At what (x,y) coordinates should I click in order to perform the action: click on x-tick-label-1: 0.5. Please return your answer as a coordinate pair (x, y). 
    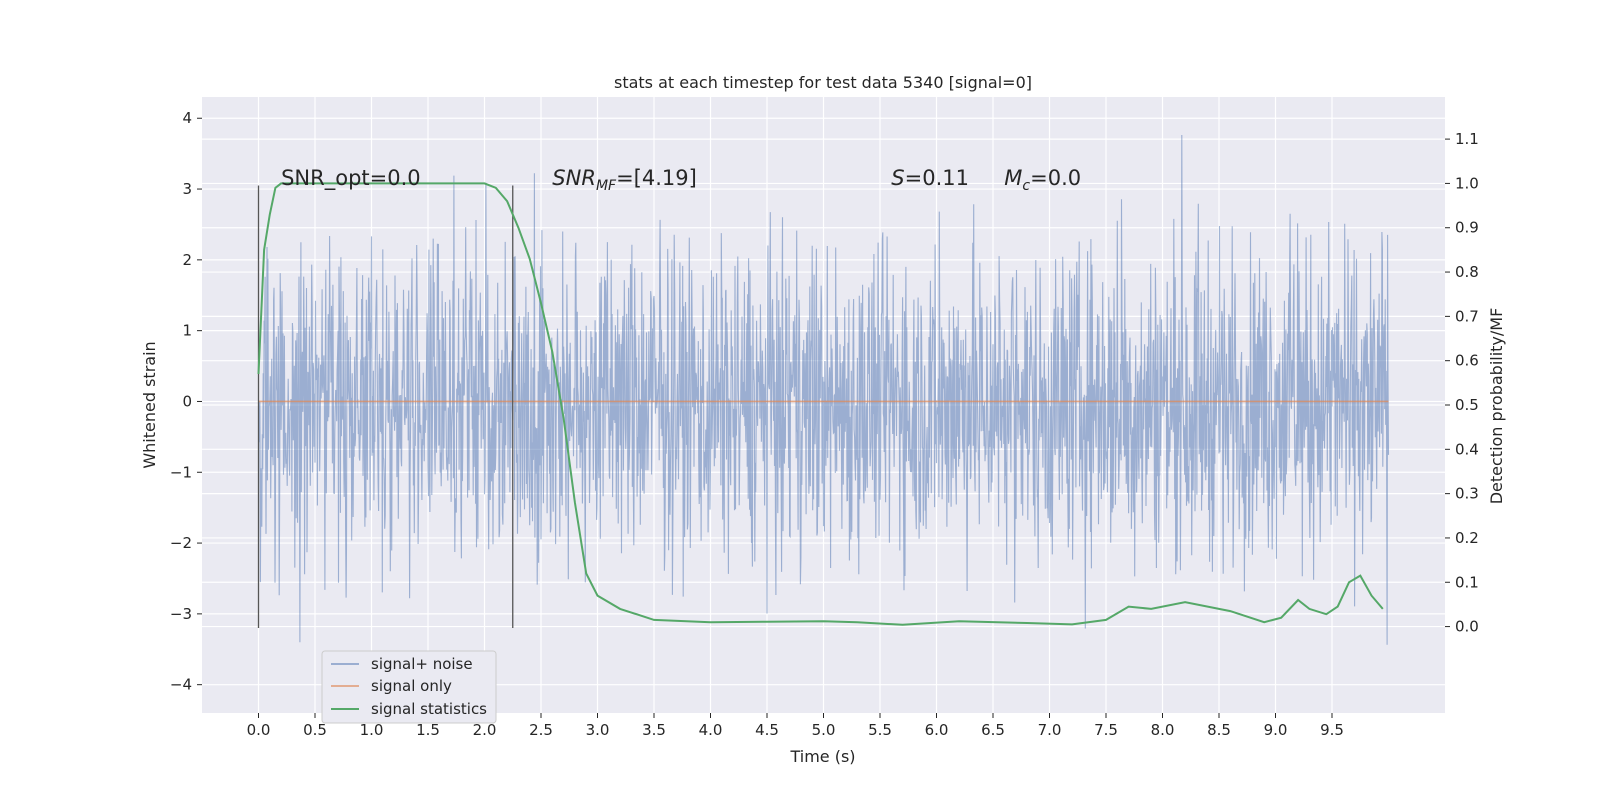
    Looking at the image, I should click on (315, 730).